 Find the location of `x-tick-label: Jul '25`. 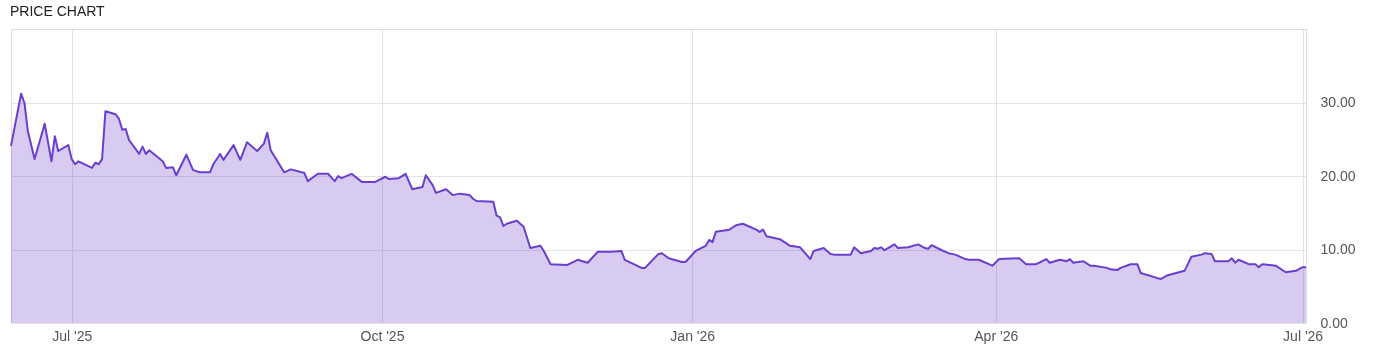

x-tick-label: Jul '25 is located at coordinates (72, 335).